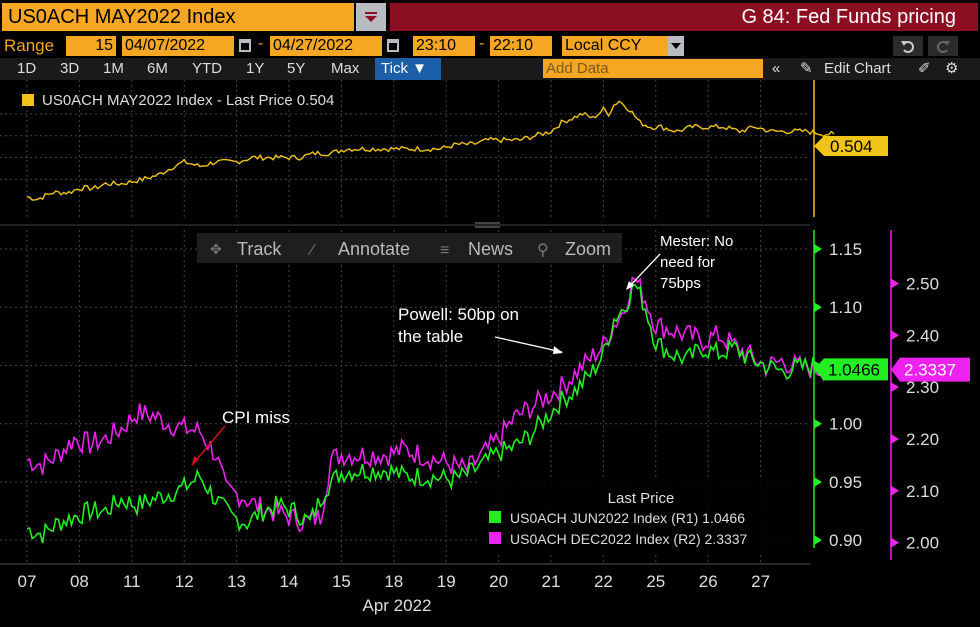 Image resolution: width=980 pixels, height=627 pixels. I want to click on x-tick-label: 19, so click(446, 581).